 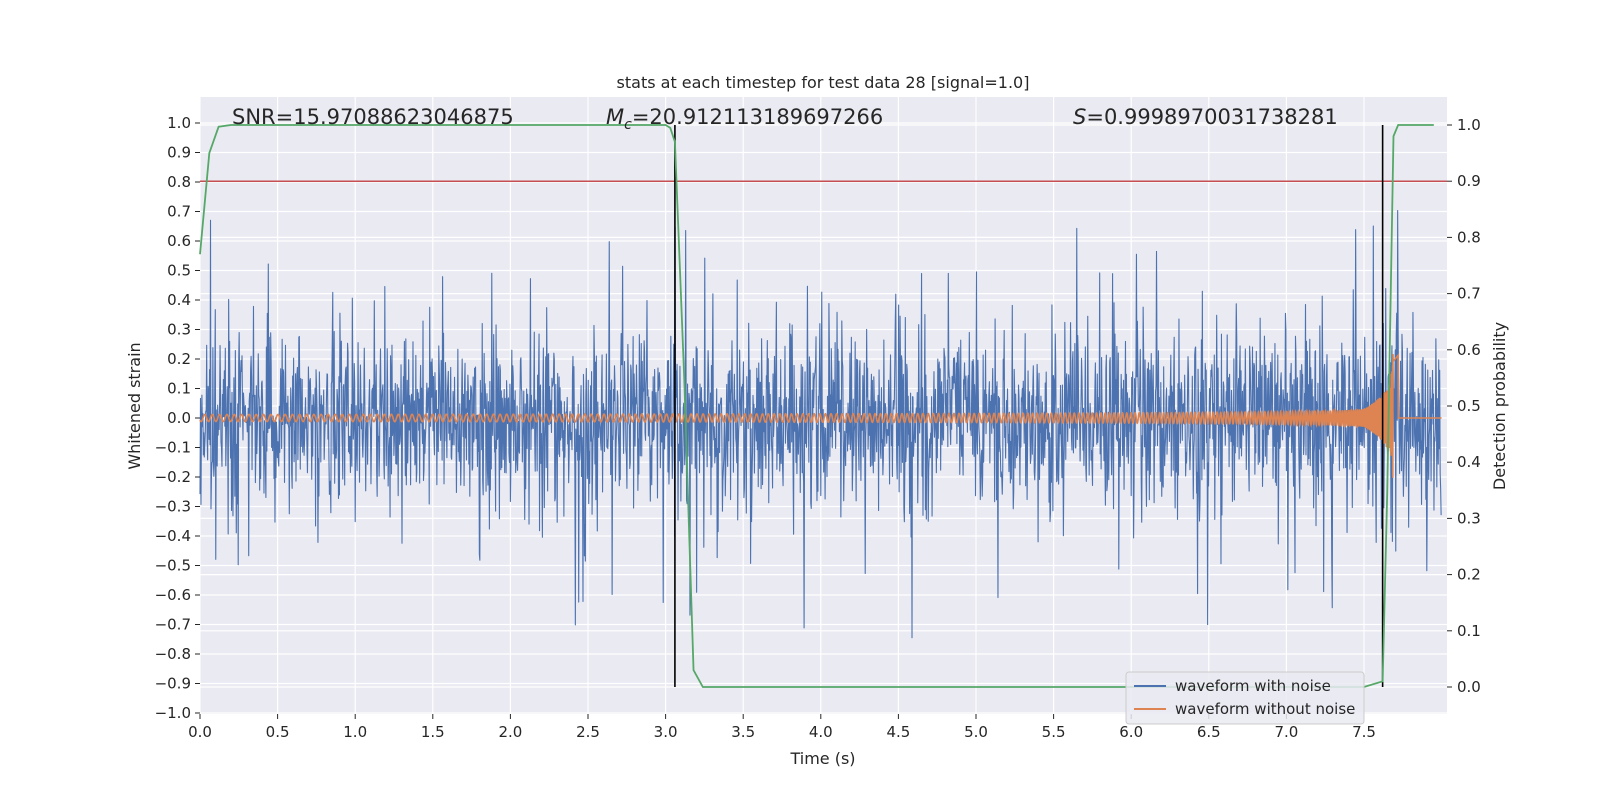 What do you see at coordinates (179, 241) in the screenshot?
I see `y-tick-label: 0.6` at bounding box center [179, 241].